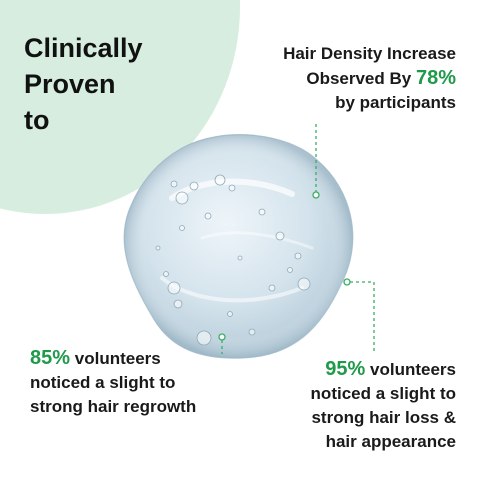 Image resolution: width=480 pixels, height=480 pixels. I want to click on stat-right-percent: 95%, so click(345, 369).